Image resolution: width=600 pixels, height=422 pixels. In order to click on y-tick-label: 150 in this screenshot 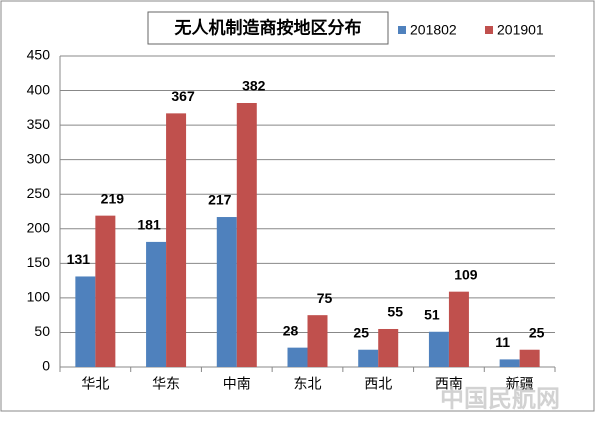, I will do `click(39, 262)`.